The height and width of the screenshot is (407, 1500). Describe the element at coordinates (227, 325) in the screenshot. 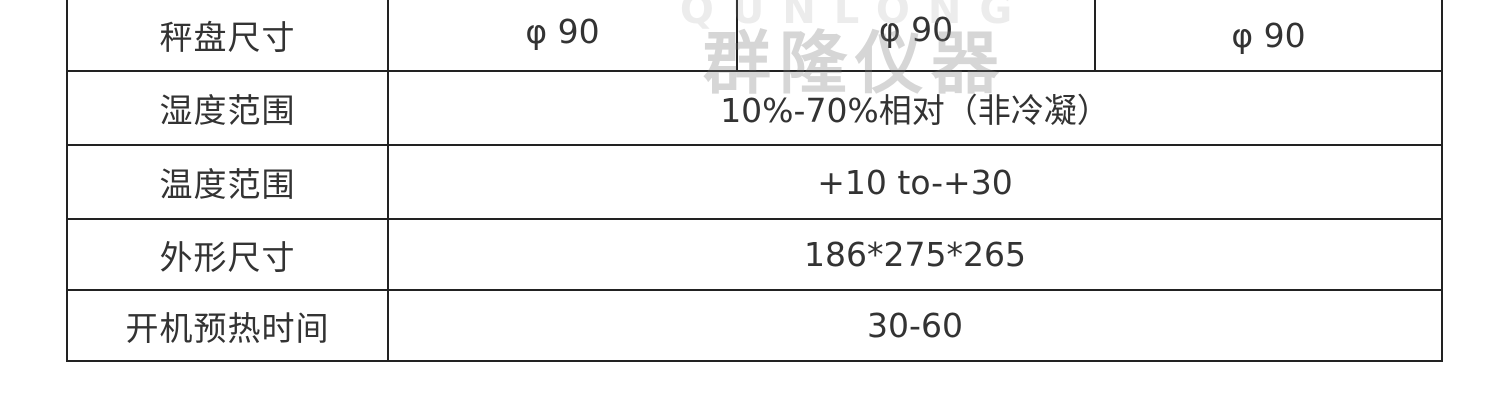

I see `spec-label-warmup-time: 开机预热时间` at that location.